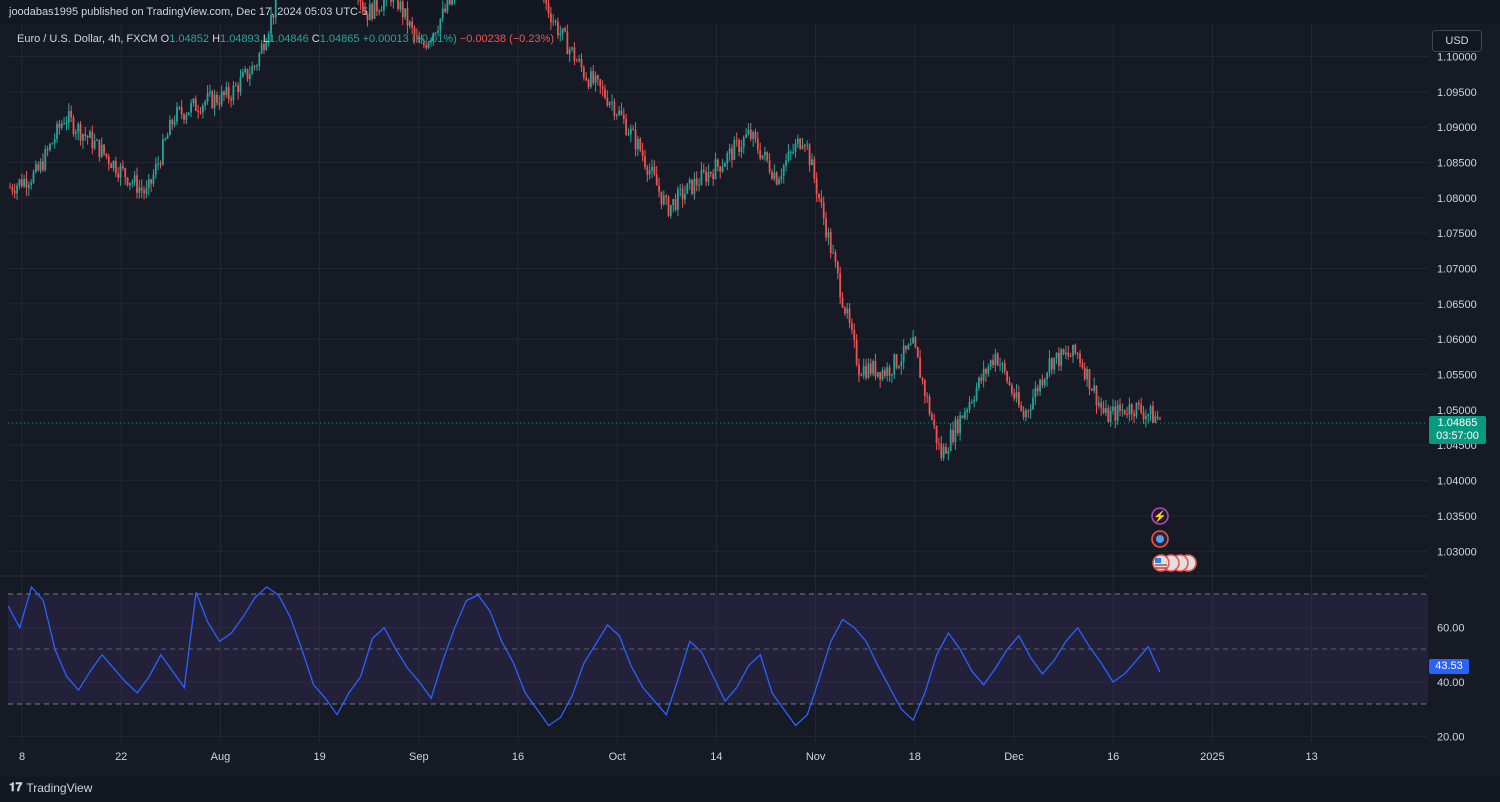 This screenshot has height=802, width=1500. Describe the element at coordinates (1457, 58) in the screenshot. I see `price-tick-label: 1.10000` at that location.